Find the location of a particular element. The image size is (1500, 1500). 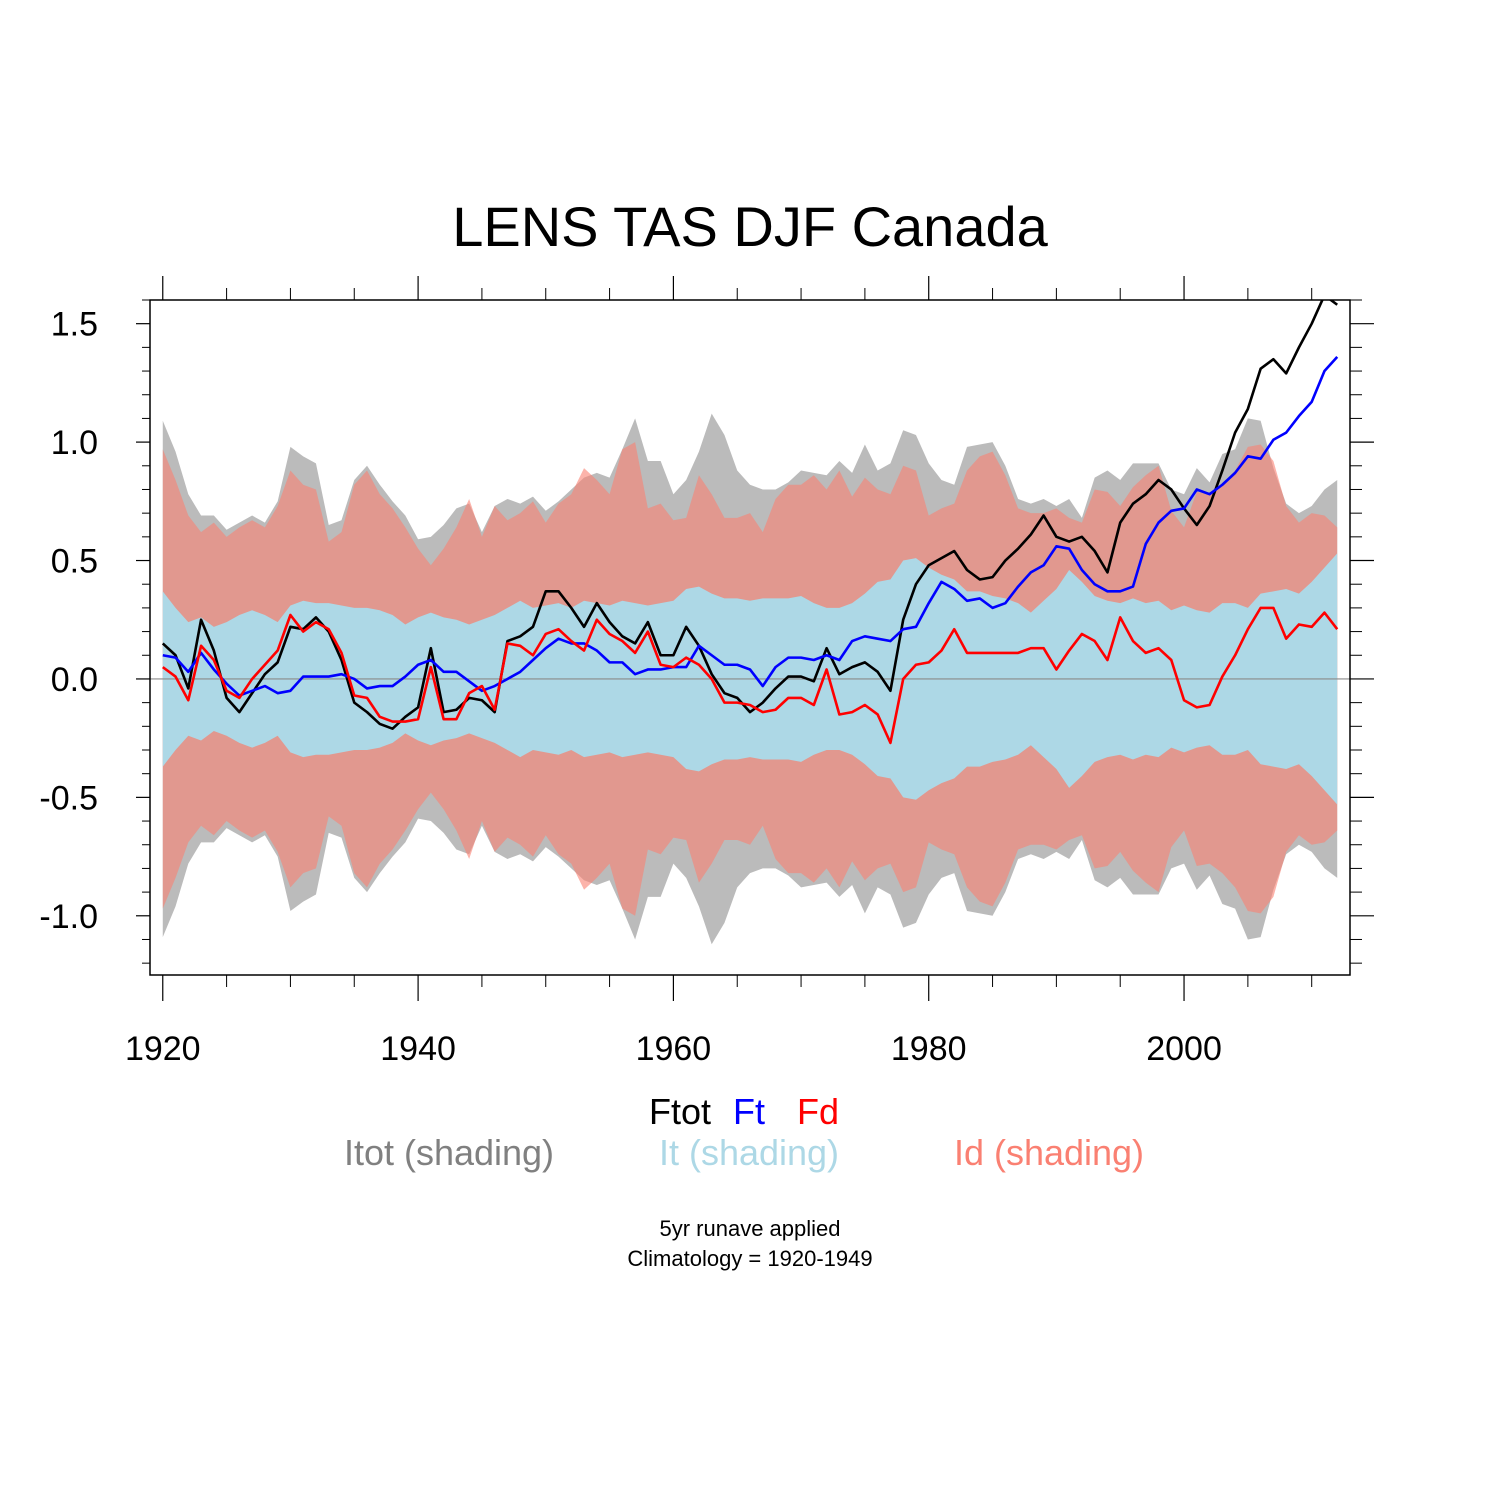

legend-lines: Ftot Ft Fd is located at coordinates (744, 1111).